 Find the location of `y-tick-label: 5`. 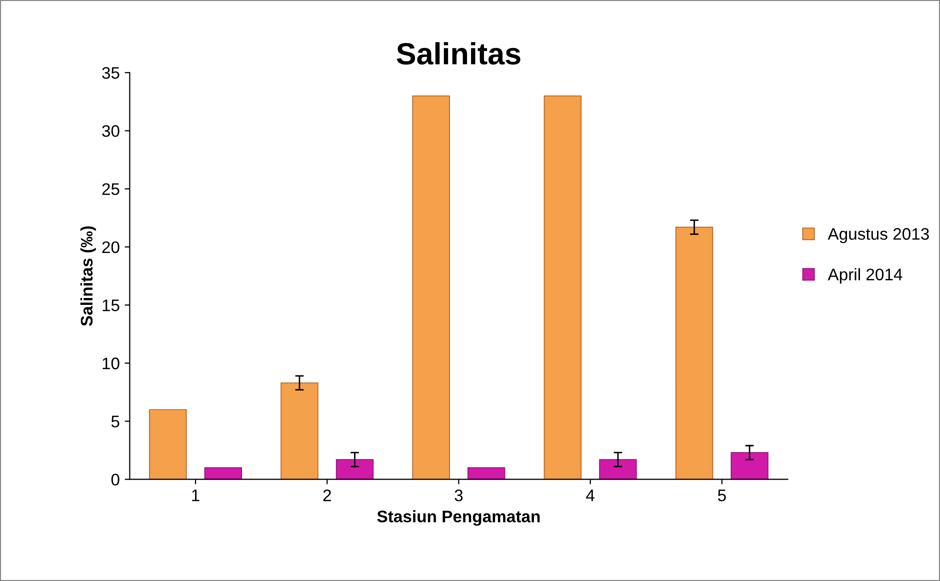

y-tick-label: 5 is located at coordinates (115, 422).